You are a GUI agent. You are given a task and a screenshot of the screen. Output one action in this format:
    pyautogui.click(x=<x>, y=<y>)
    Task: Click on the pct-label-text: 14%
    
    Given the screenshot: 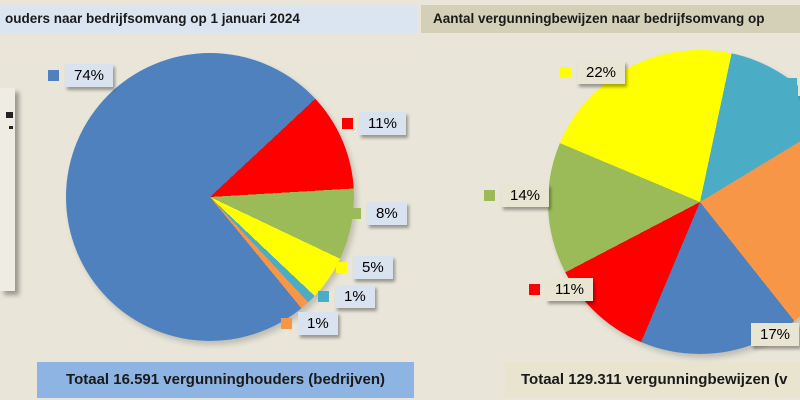 What is the action you would take?
    pyautogui.click(x=525, y=195)
    